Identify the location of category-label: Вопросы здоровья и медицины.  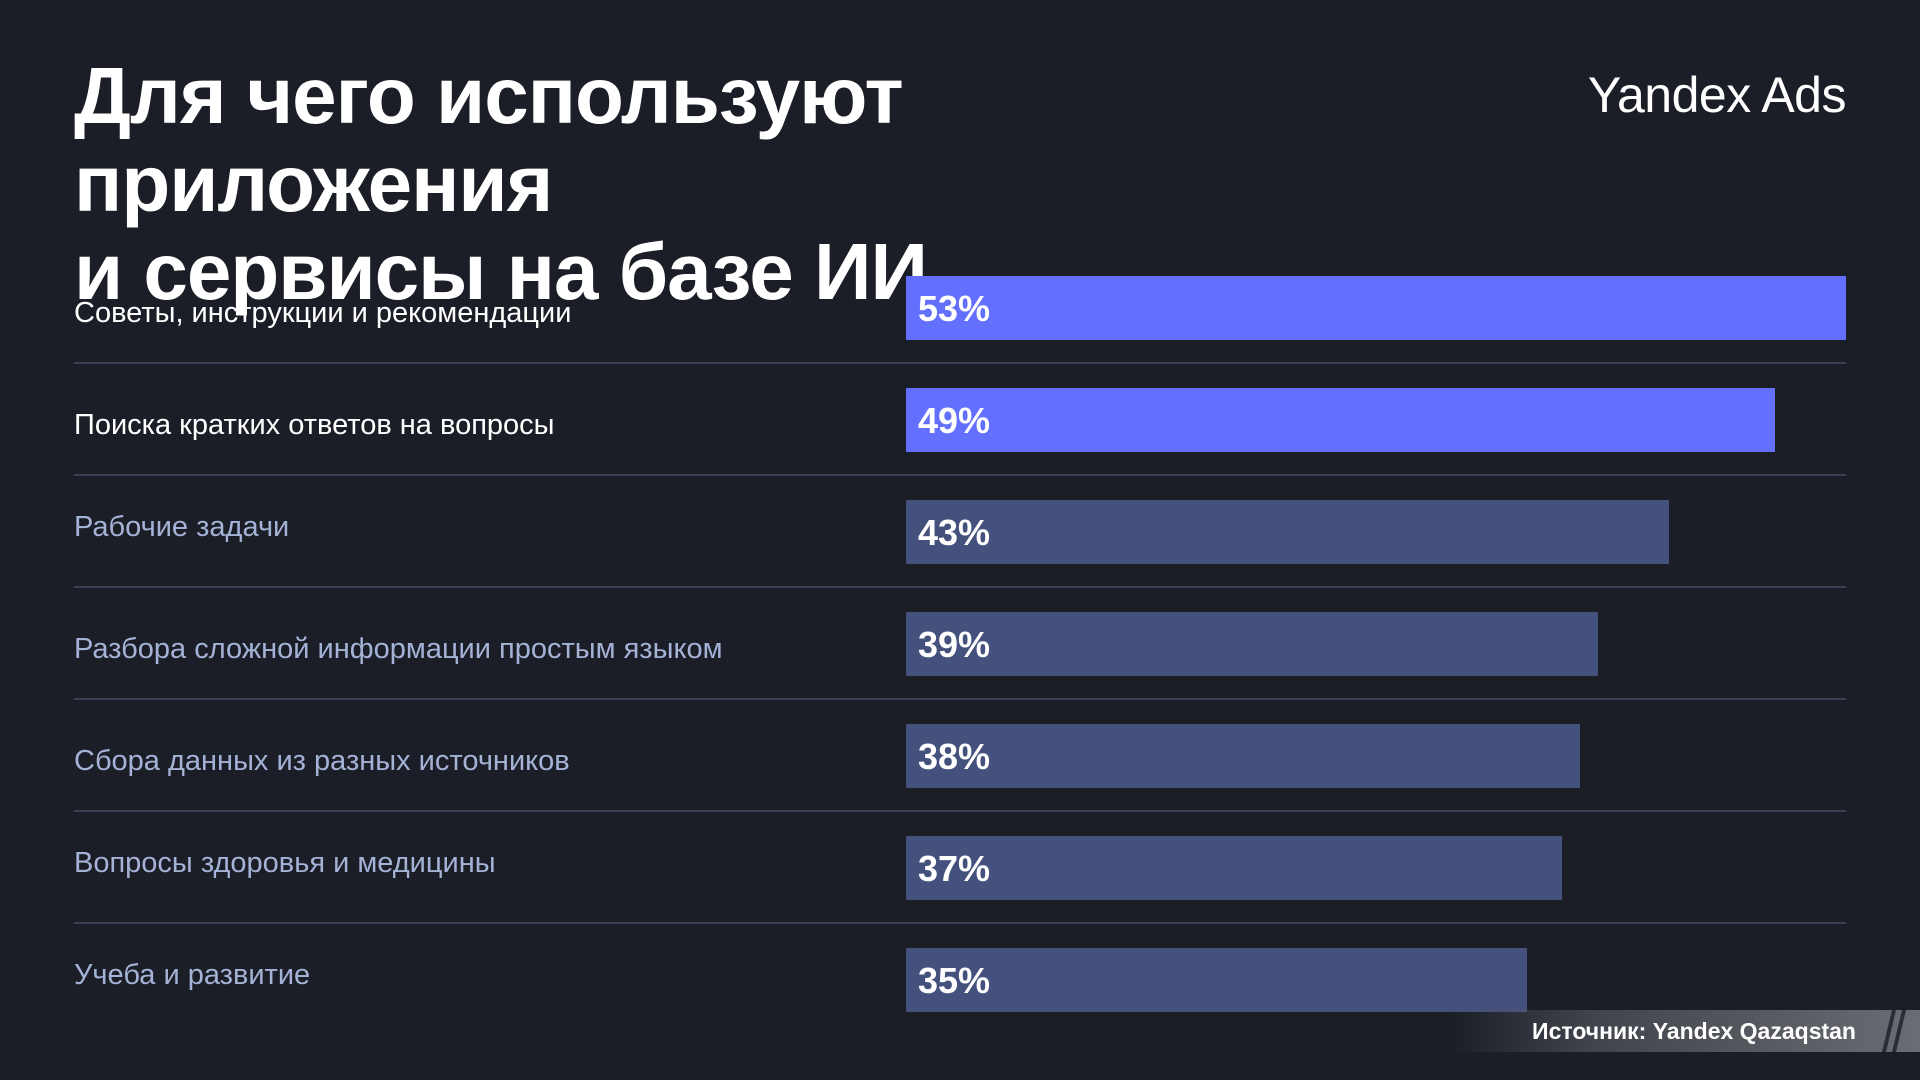
(285, 863).